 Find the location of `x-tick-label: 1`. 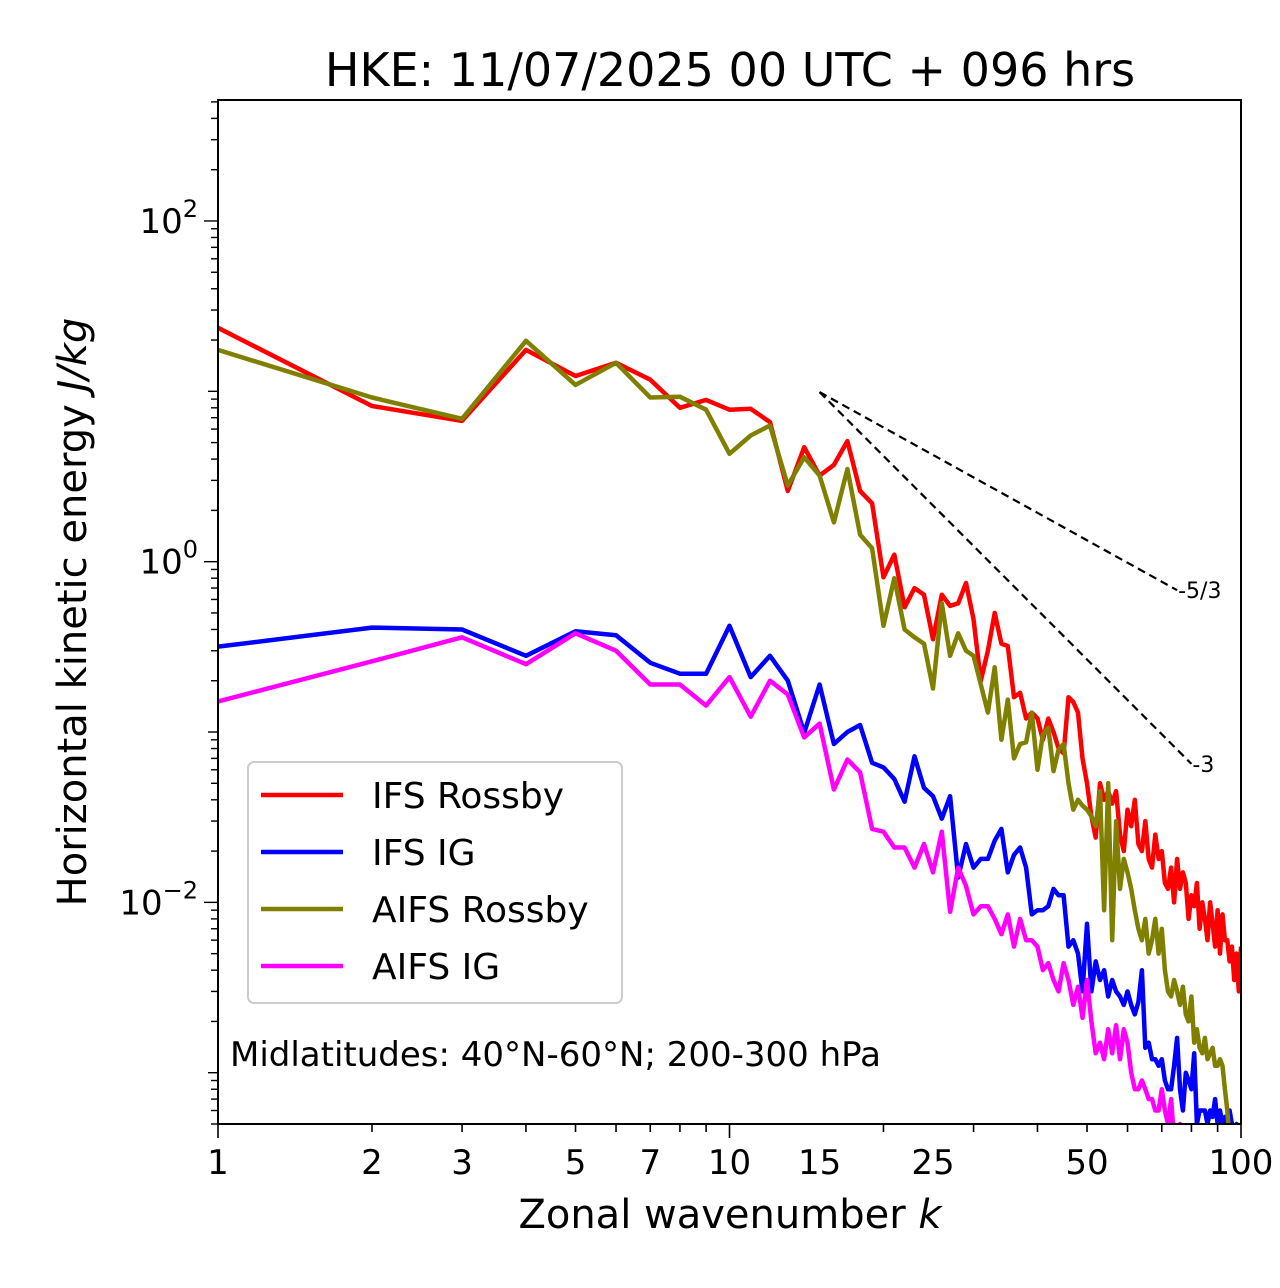

x-tick-label: 1 is located at coordinates (218, 1163).